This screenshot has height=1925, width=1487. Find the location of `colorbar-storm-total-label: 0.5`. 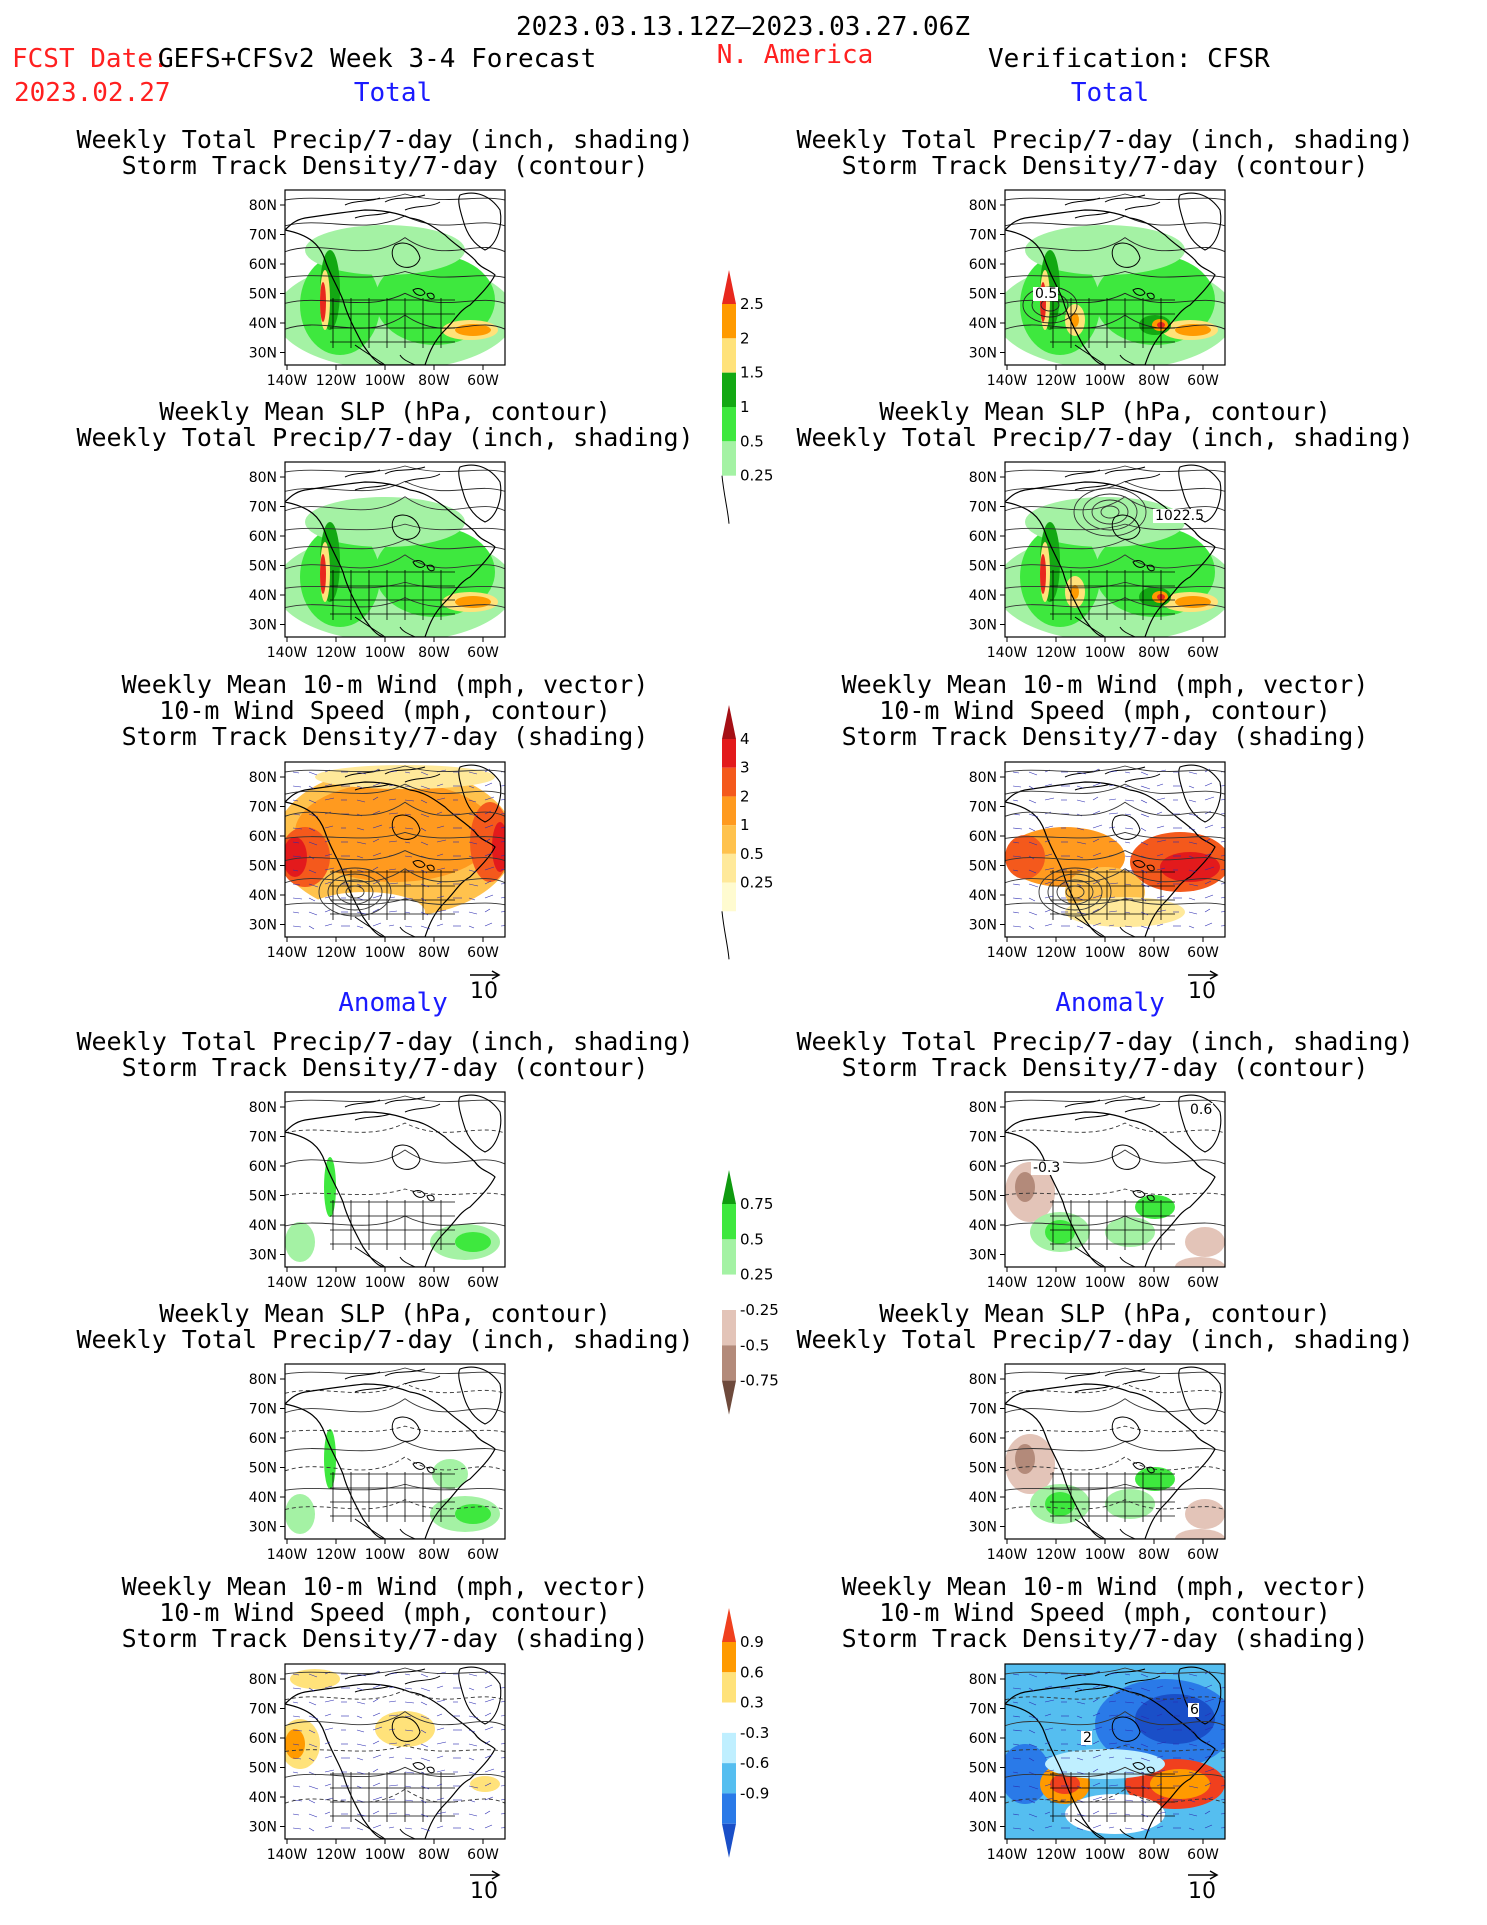

colorbar-storm-total-label: 0.5 is located at coordinates (752, 854).